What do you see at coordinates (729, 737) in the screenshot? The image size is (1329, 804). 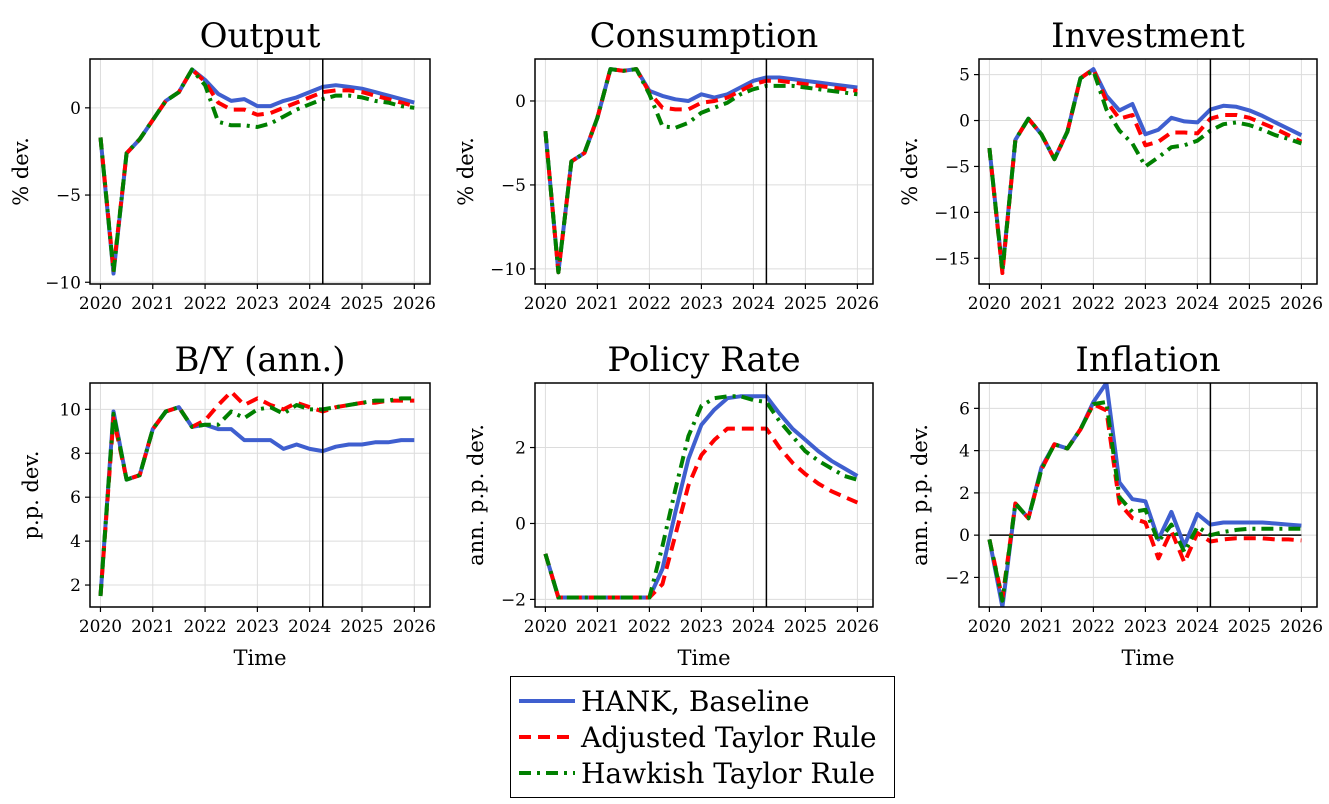 I see `legend-label: Adjusted Taylor Rule` at bounding box center [729, 737].